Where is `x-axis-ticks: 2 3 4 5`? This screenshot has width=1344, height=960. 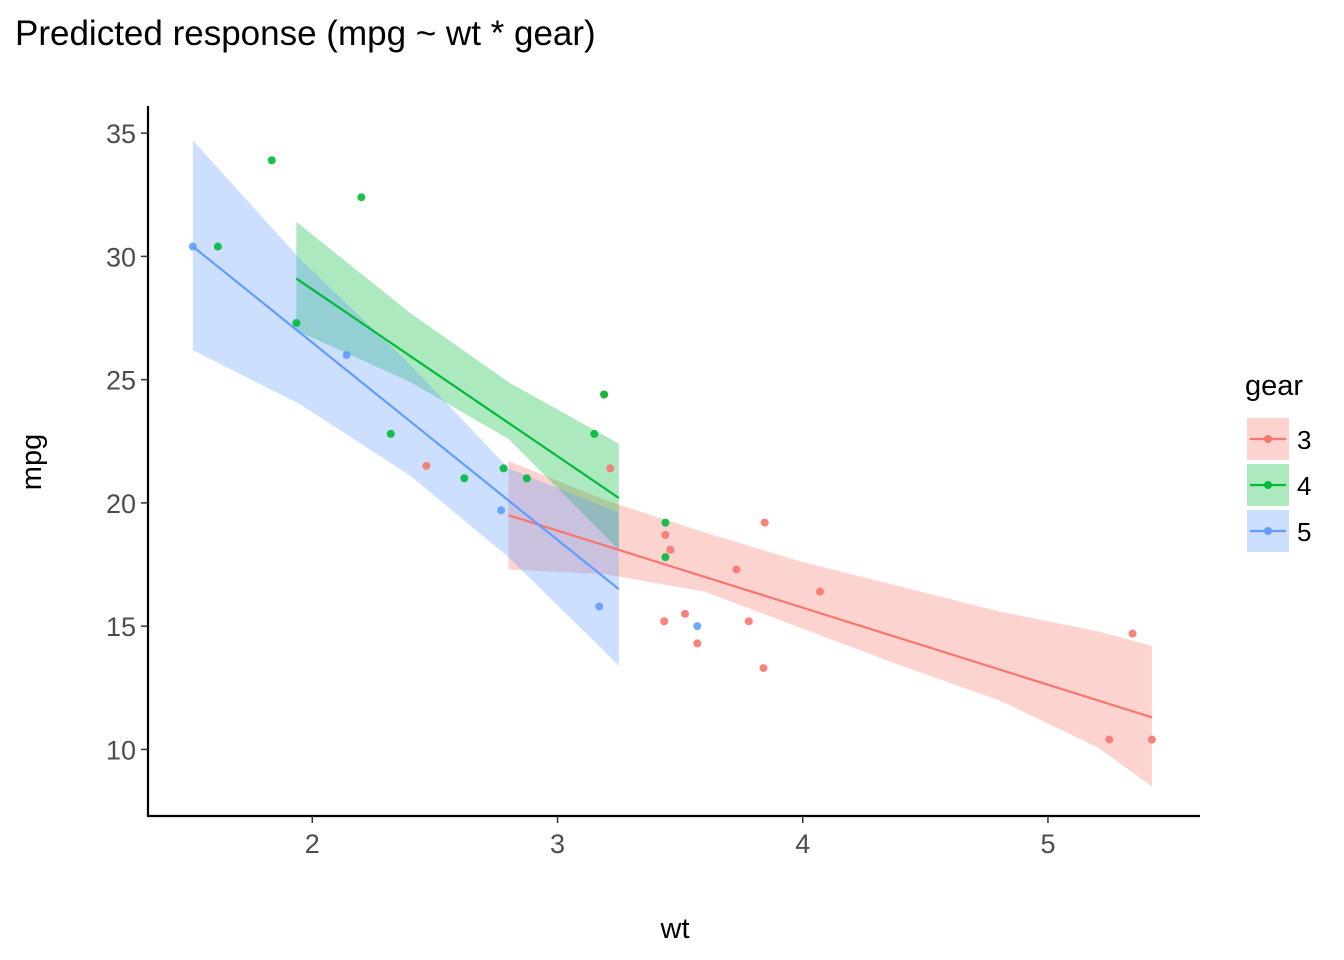 x-axis-ticks: 2 3 4 5 is located at coordinates (680, 837).